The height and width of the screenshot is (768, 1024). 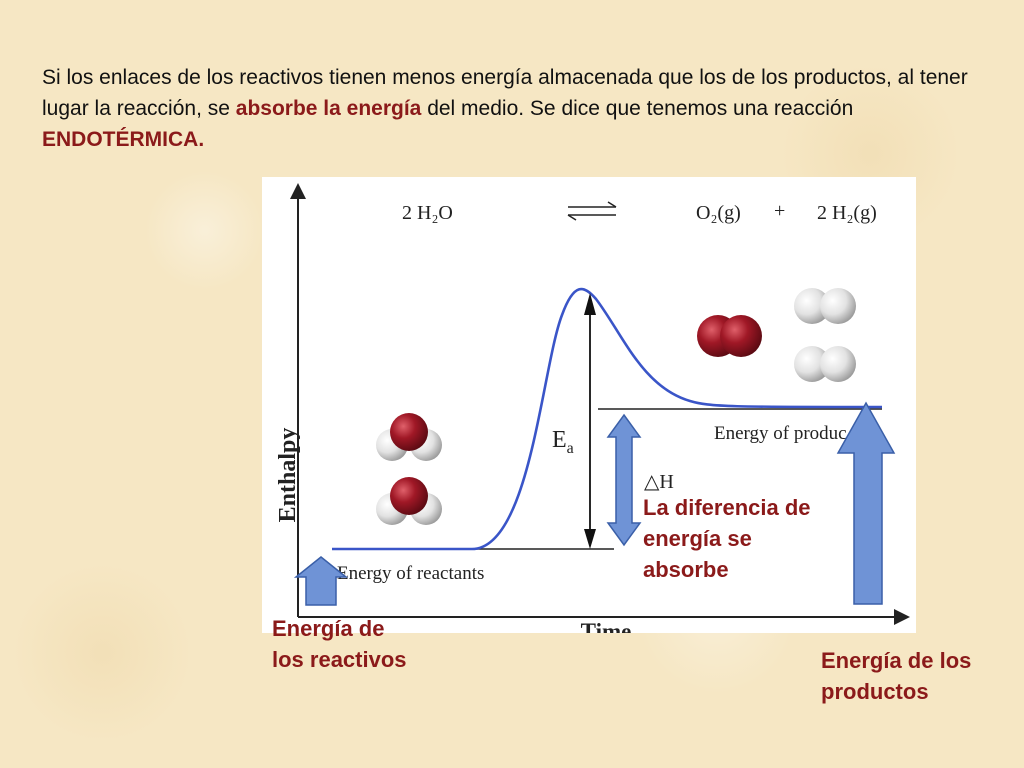 I want to click on intro-highlight-absorbe: absorbe la energía, so click(x=328, y=108).